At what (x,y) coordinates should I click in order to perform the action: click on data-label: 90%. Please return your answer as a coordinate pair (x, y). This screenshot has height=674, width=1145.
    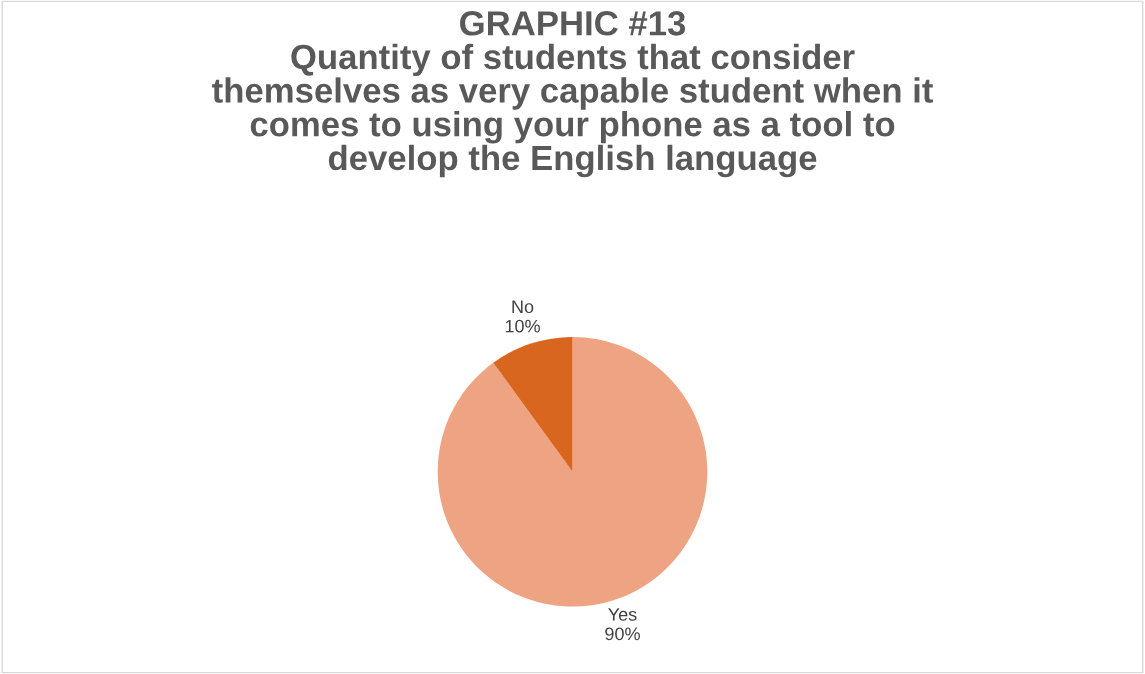
    Looking at the image, I should click on (622, 634).